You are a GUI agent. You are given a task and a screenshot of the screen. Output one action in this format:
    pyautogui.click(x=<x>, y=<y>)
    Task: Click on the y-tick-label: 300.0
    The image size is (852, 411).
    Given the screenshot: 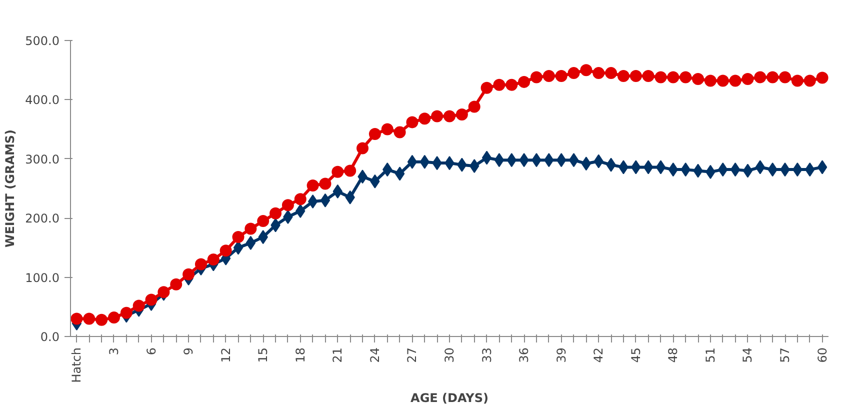 What is the action you would take?
    pyautogui.click(x=42, y=159)
    